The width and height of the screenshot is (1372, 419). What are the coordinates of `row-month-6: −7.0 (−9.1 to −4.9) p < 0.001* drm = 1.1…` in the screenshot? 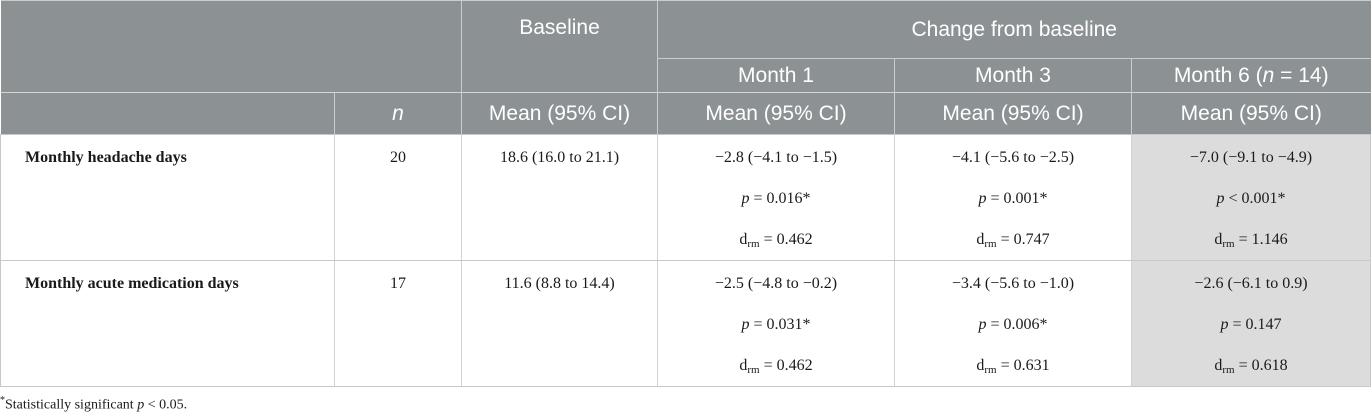 It's located at (1251, 197).